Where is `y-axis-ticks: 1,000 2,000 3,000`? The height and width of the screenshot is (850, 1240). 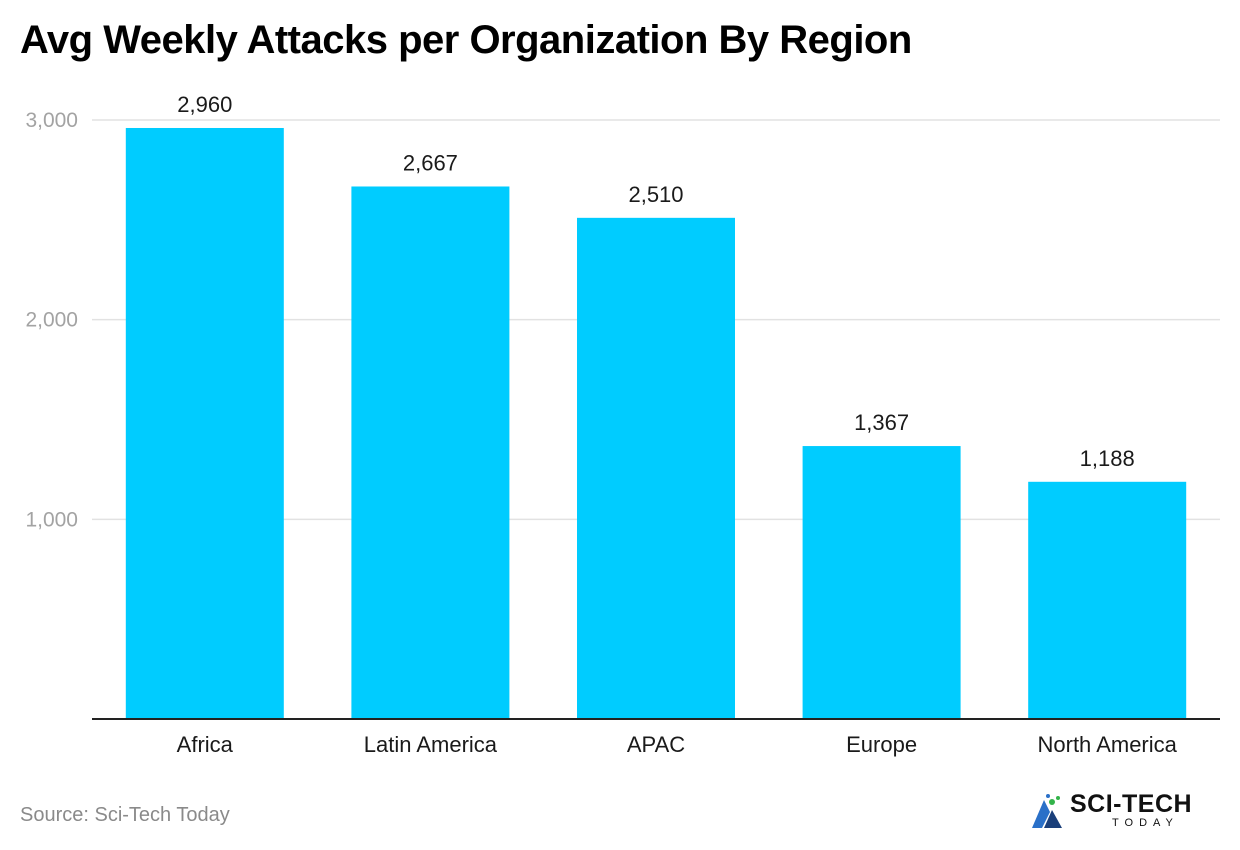 y-axis-ticks: 1,000 2,000 3,000 is located at coordinates (51, 320).